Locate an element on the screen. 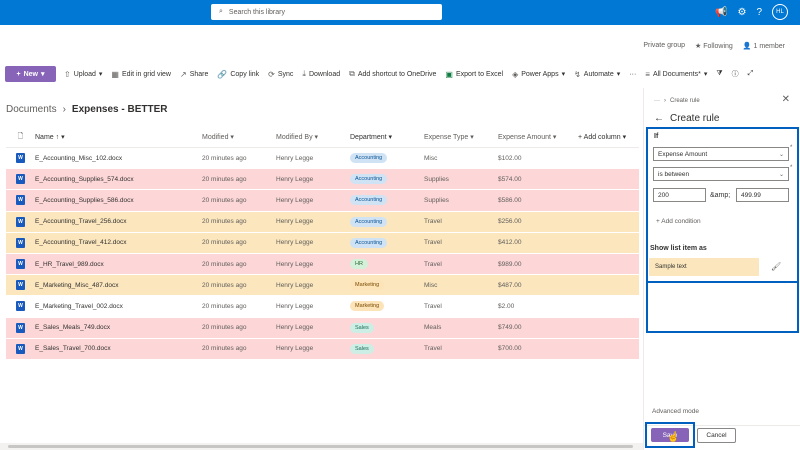 The height and width of the screenshot is (450, 800). avatar: HL is located at coordinates (780, 12).